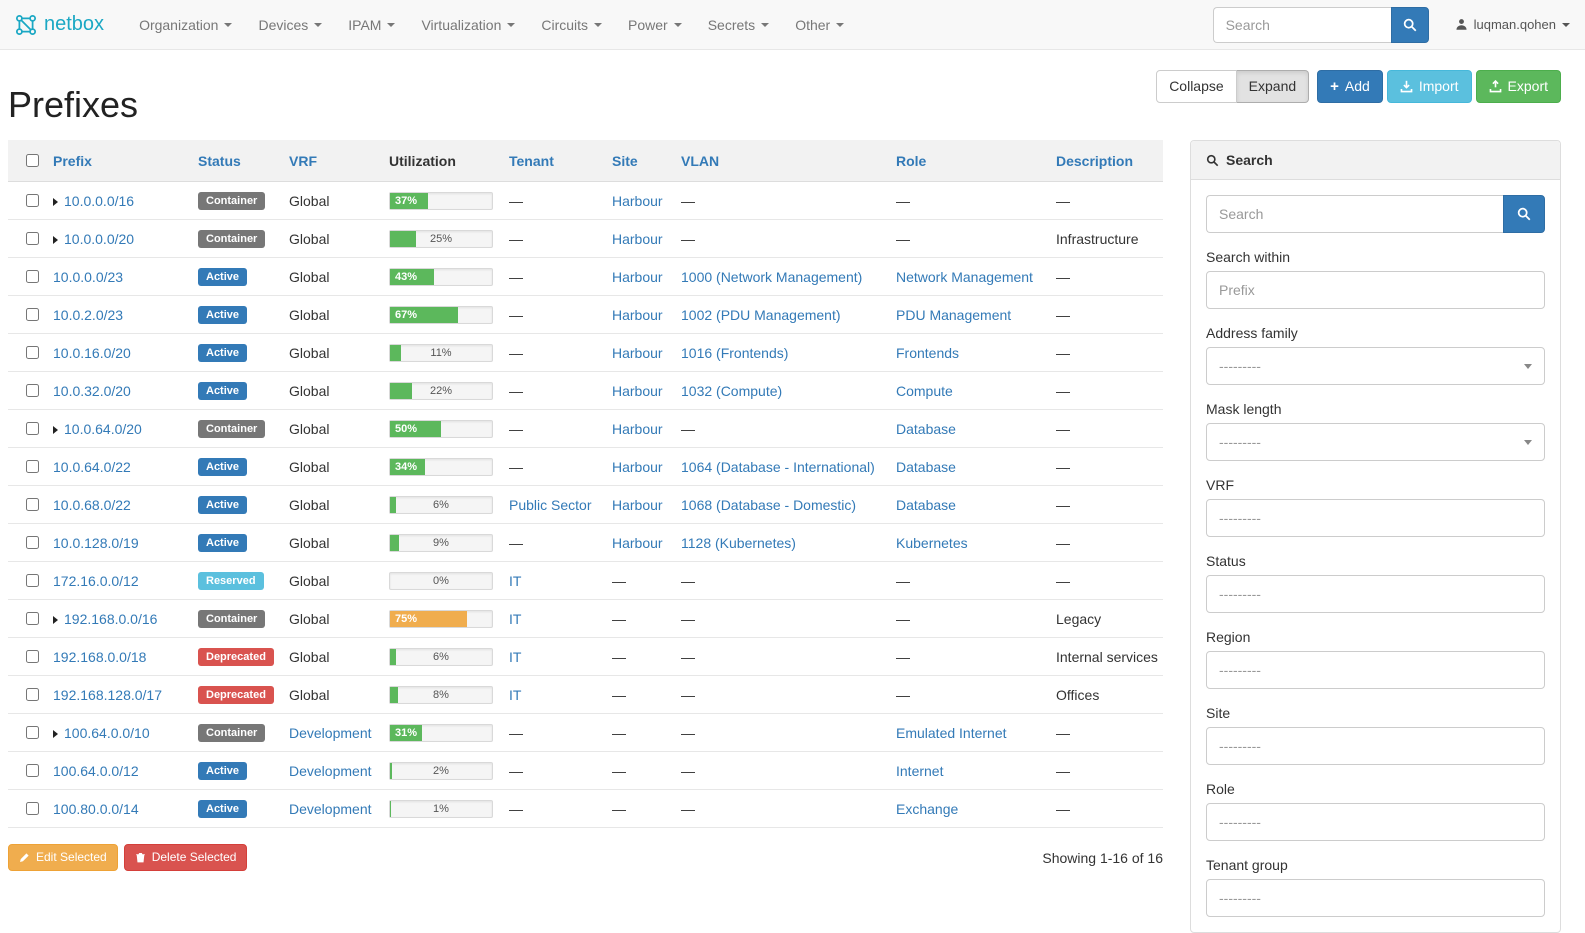 This screenshot has width=1585, height=933. Describe the element at coordinates (88, 314) in the screenshot. I see `prefix-link: 10.0.2.0/23` at that location.